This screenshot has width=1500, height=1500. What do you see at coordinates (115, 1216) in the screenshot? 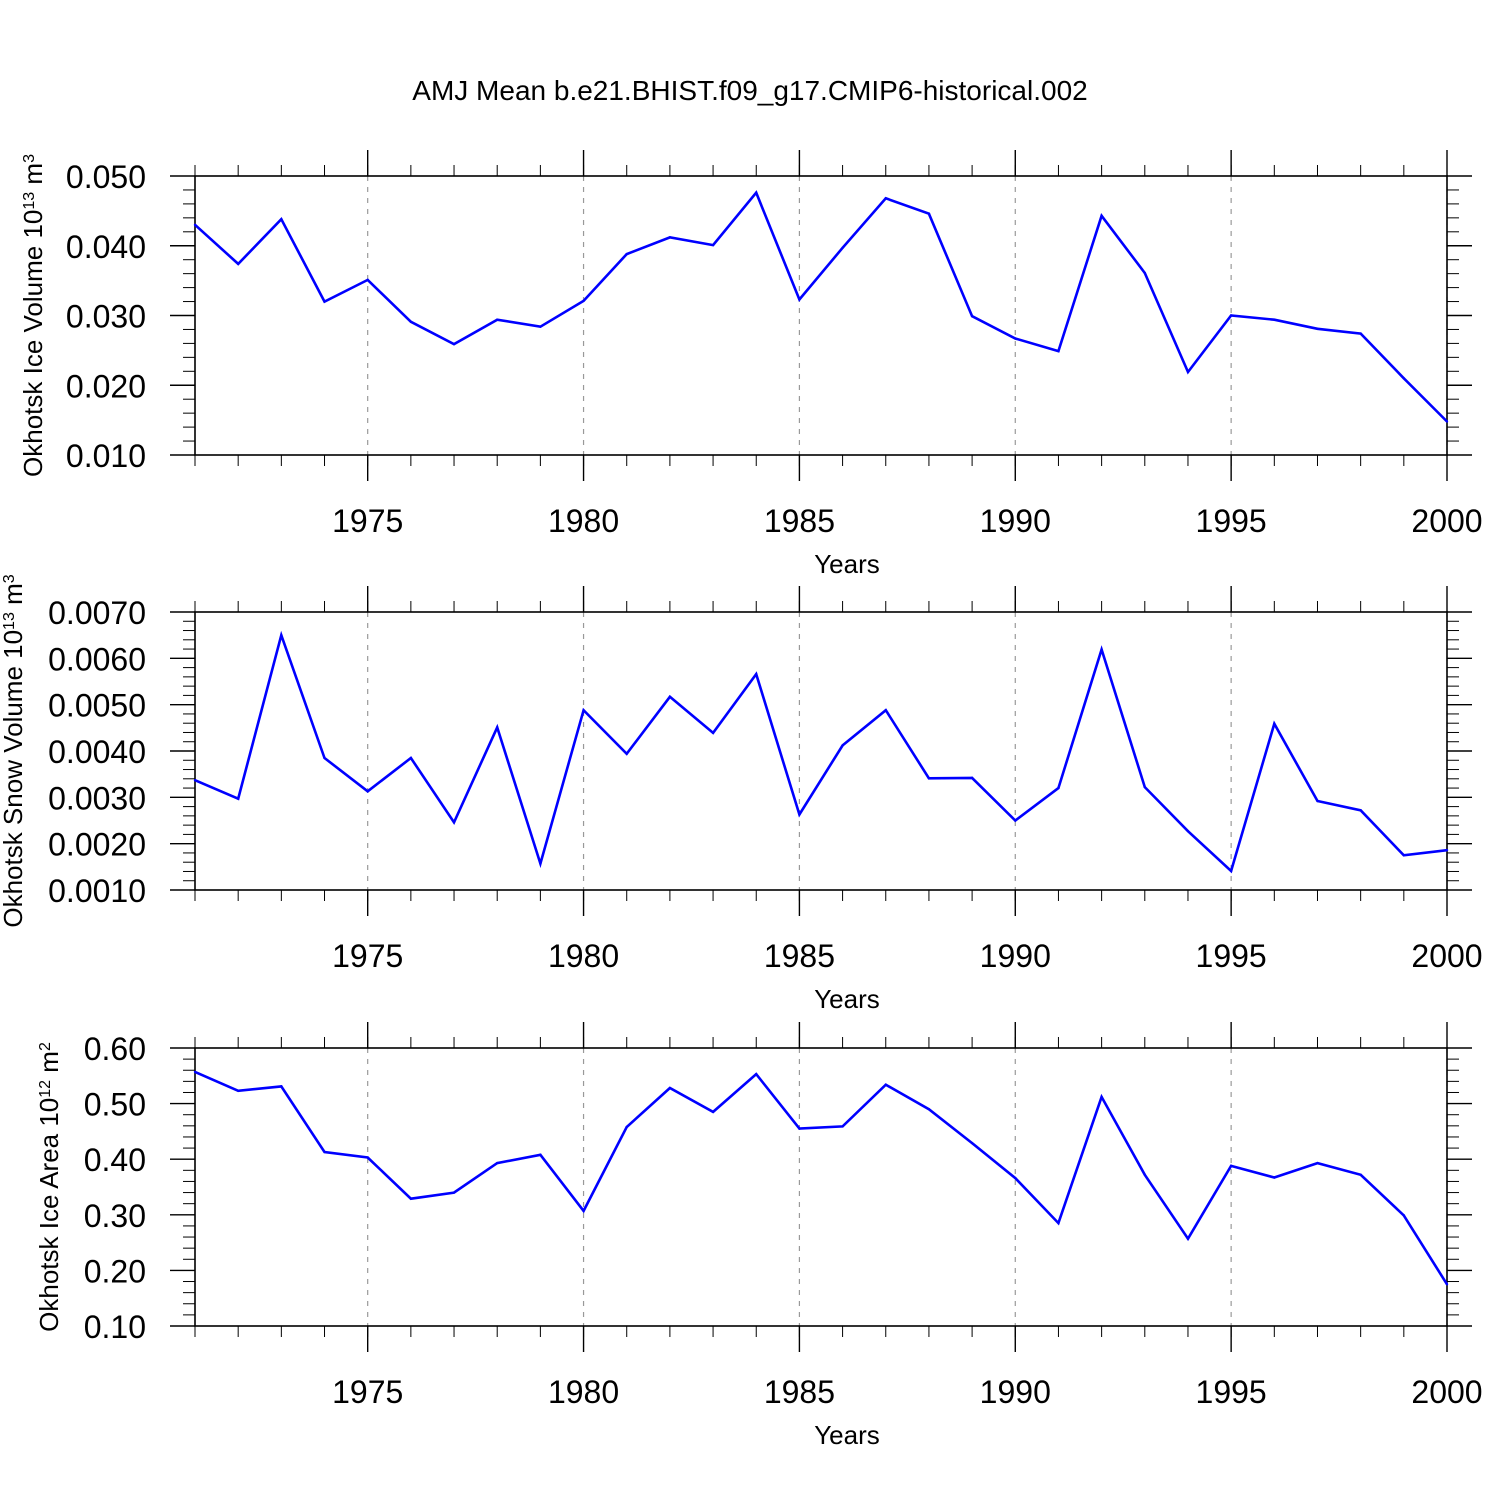
I see `y-tick-label: 0.30` at bounding box center [115, 1216].